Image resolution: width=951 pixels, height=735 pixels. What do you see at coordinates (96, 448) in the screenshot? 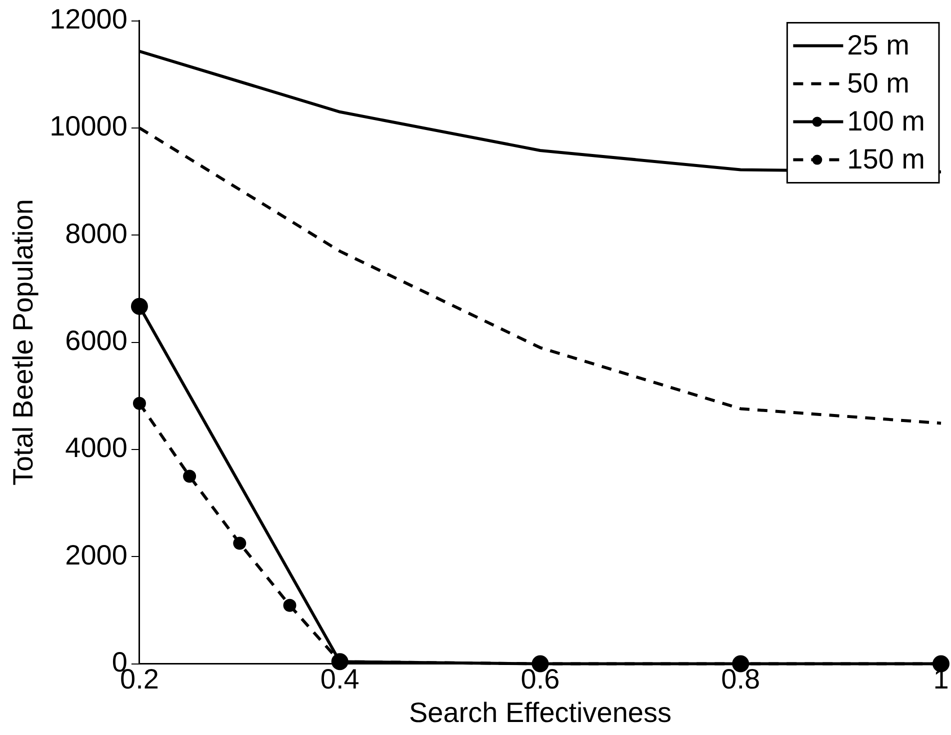
I see `y-tick-label: 4000` at bounding box center [96, 448].